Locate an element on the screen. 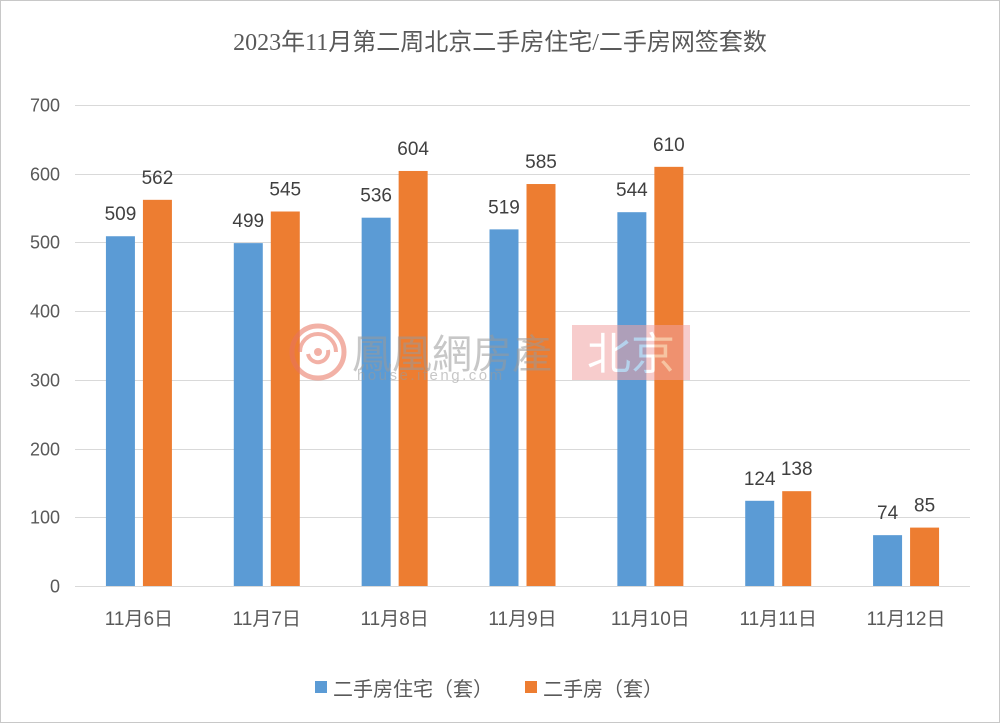 Image resolution: width=1000 pixels, height=723 pixels. x-tick-label-day-7: 11月12日 is located at coordinates (906, 619).